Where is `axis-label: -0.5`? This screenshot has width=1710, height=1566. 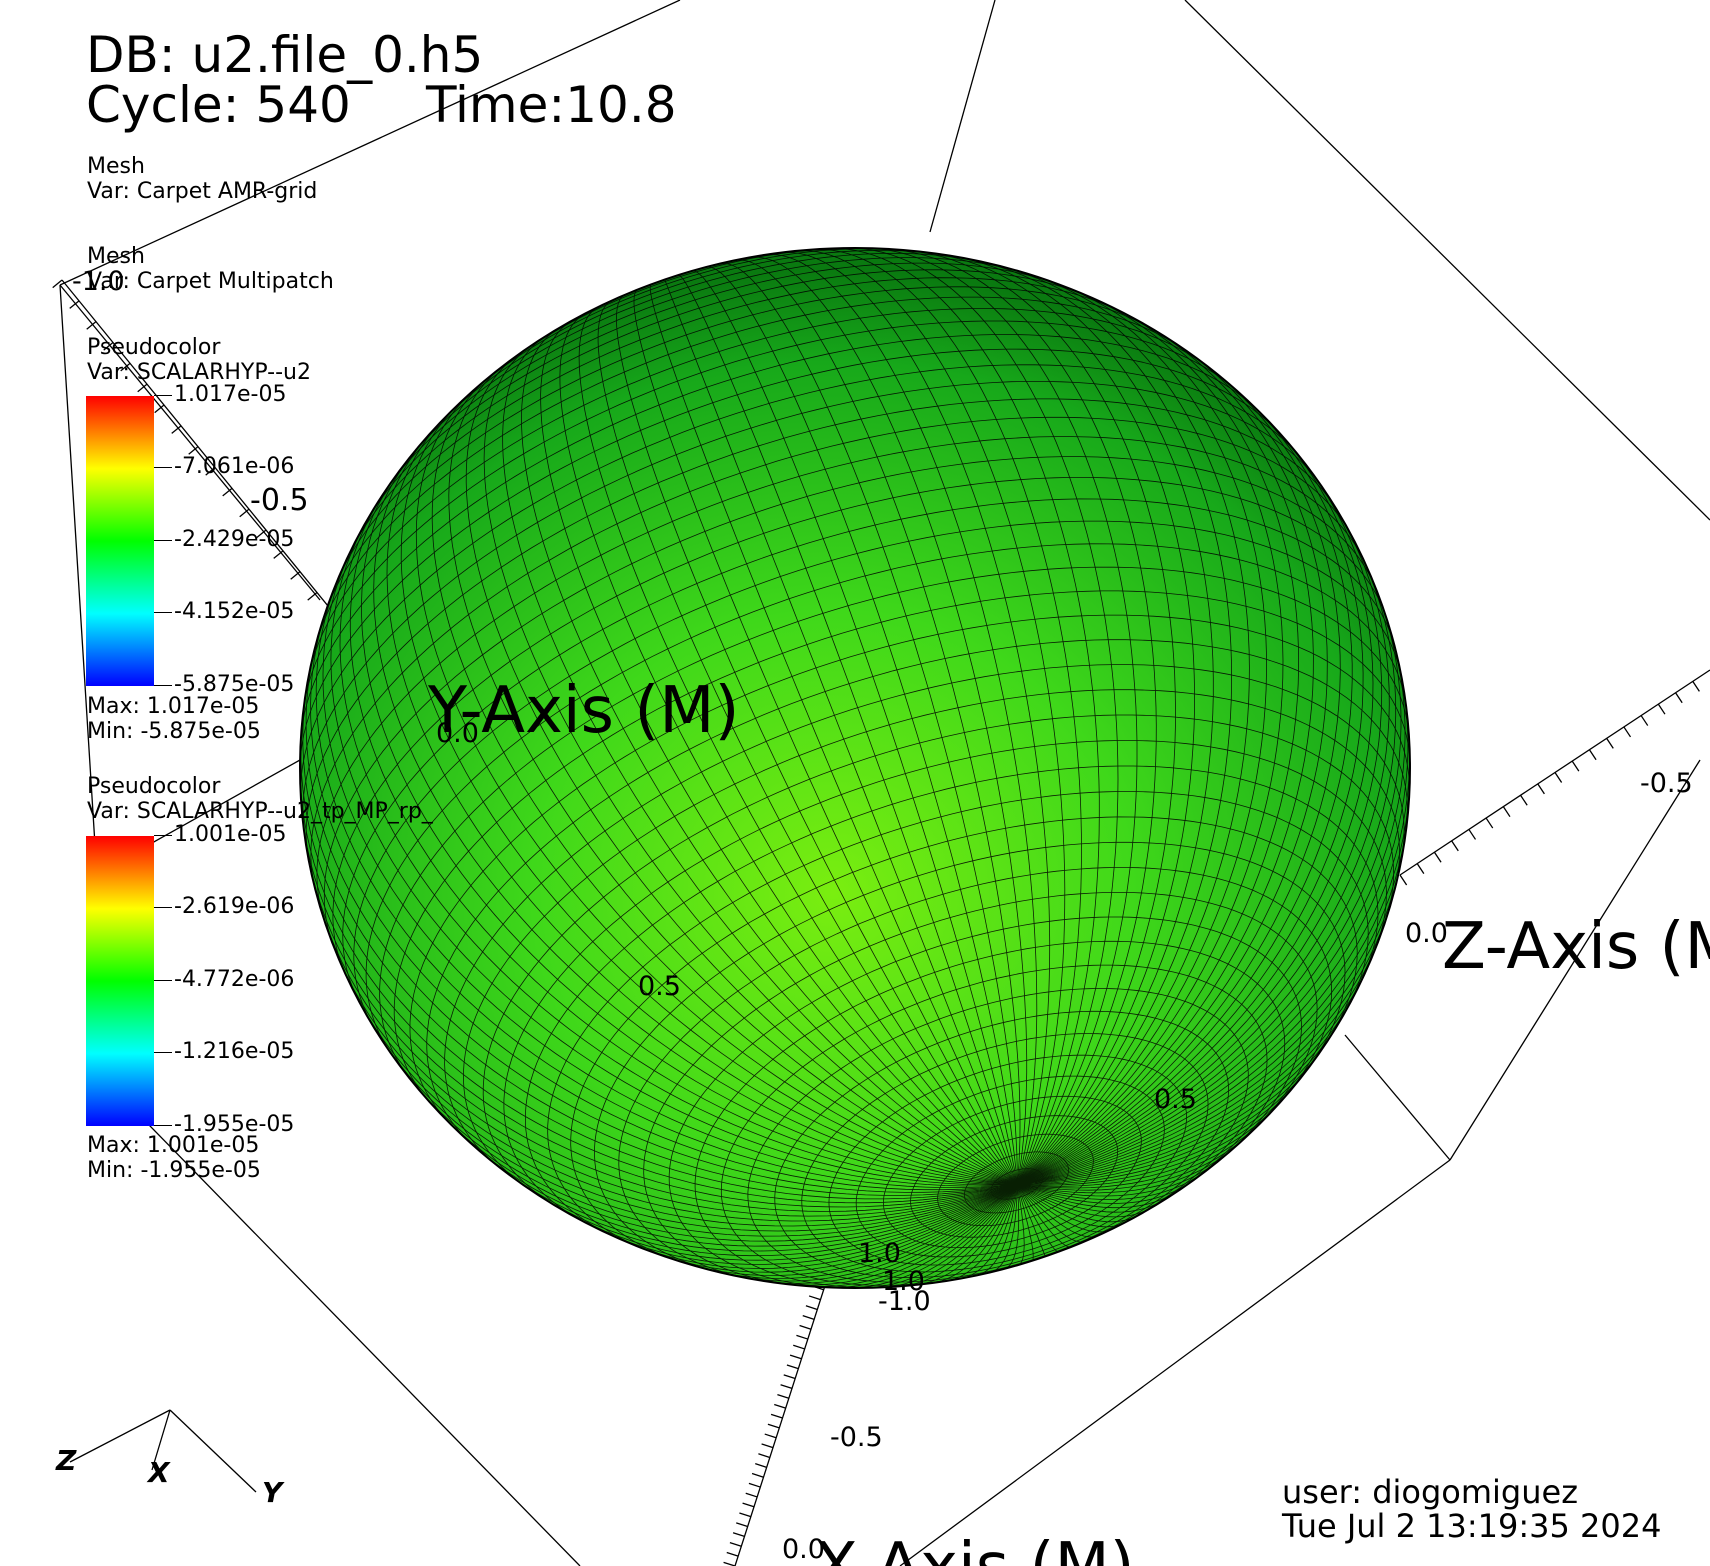 axis-label: -0.5 is located at coordinates (856, 1437).